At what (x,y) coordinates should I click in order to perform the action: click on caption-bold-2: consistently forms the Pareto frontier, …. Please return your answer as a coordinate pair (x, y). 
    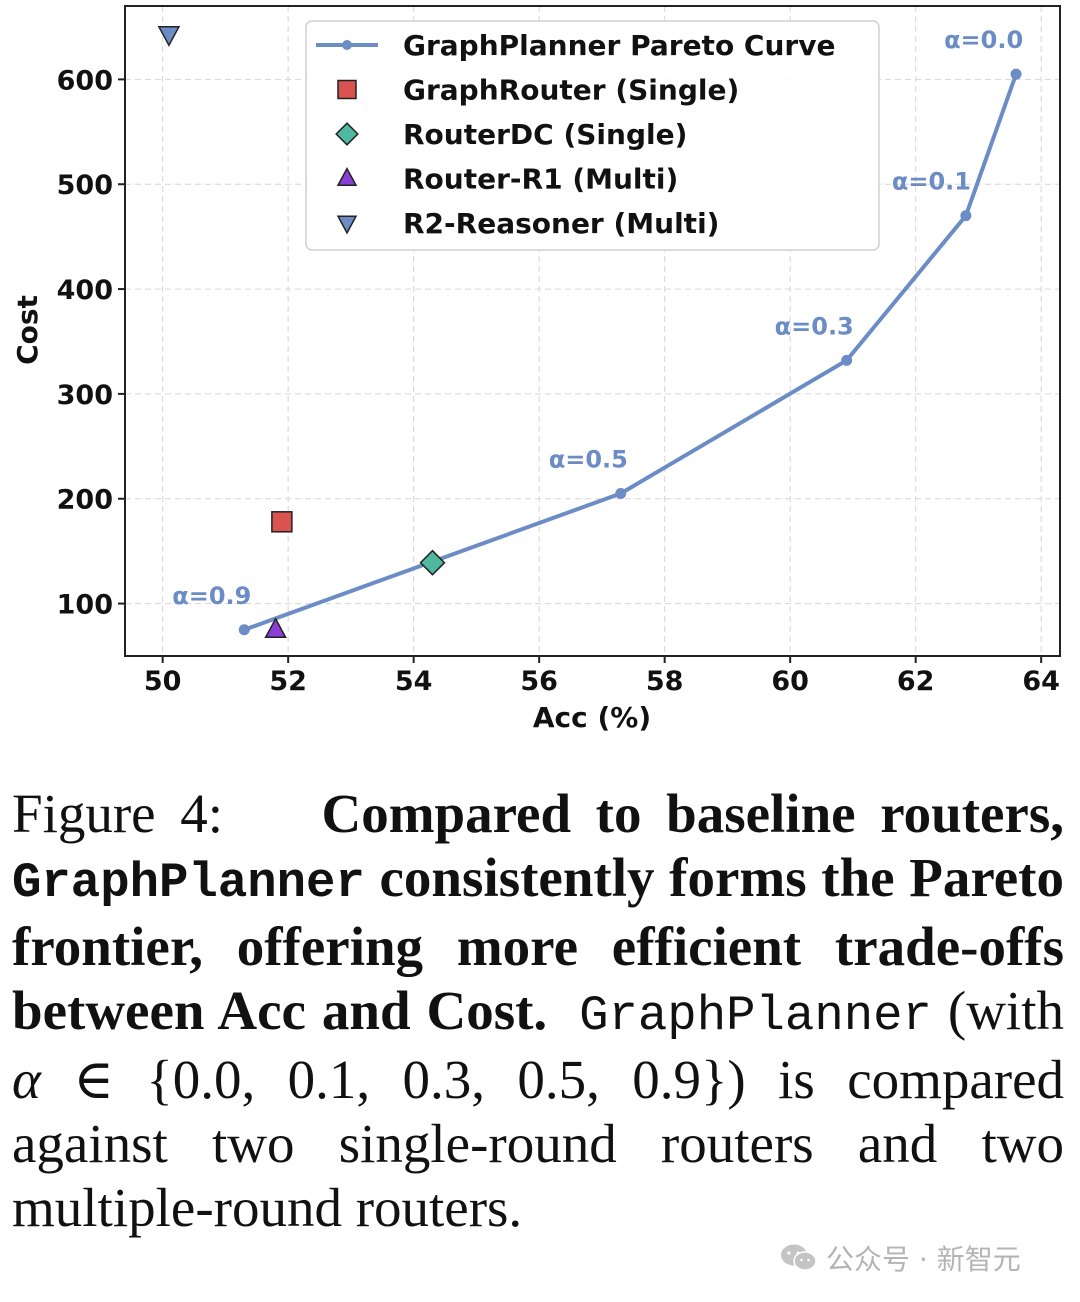
    Looking at the image, I should click on (538, 944).